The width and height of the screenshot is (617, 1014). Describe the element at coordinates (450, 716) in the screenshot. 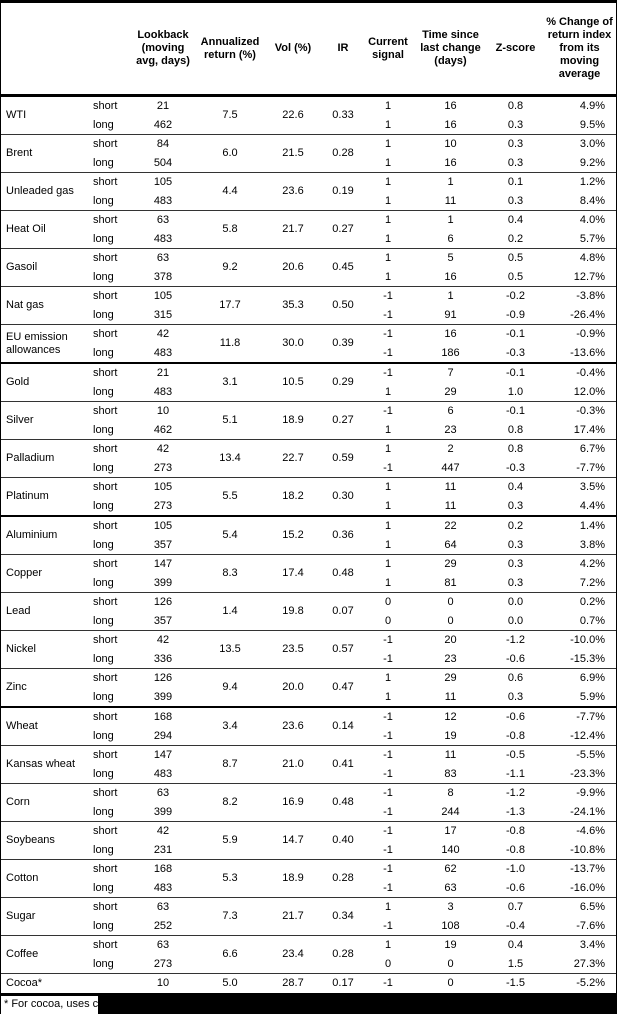

I see `days-since-change-value: 12` at that location.